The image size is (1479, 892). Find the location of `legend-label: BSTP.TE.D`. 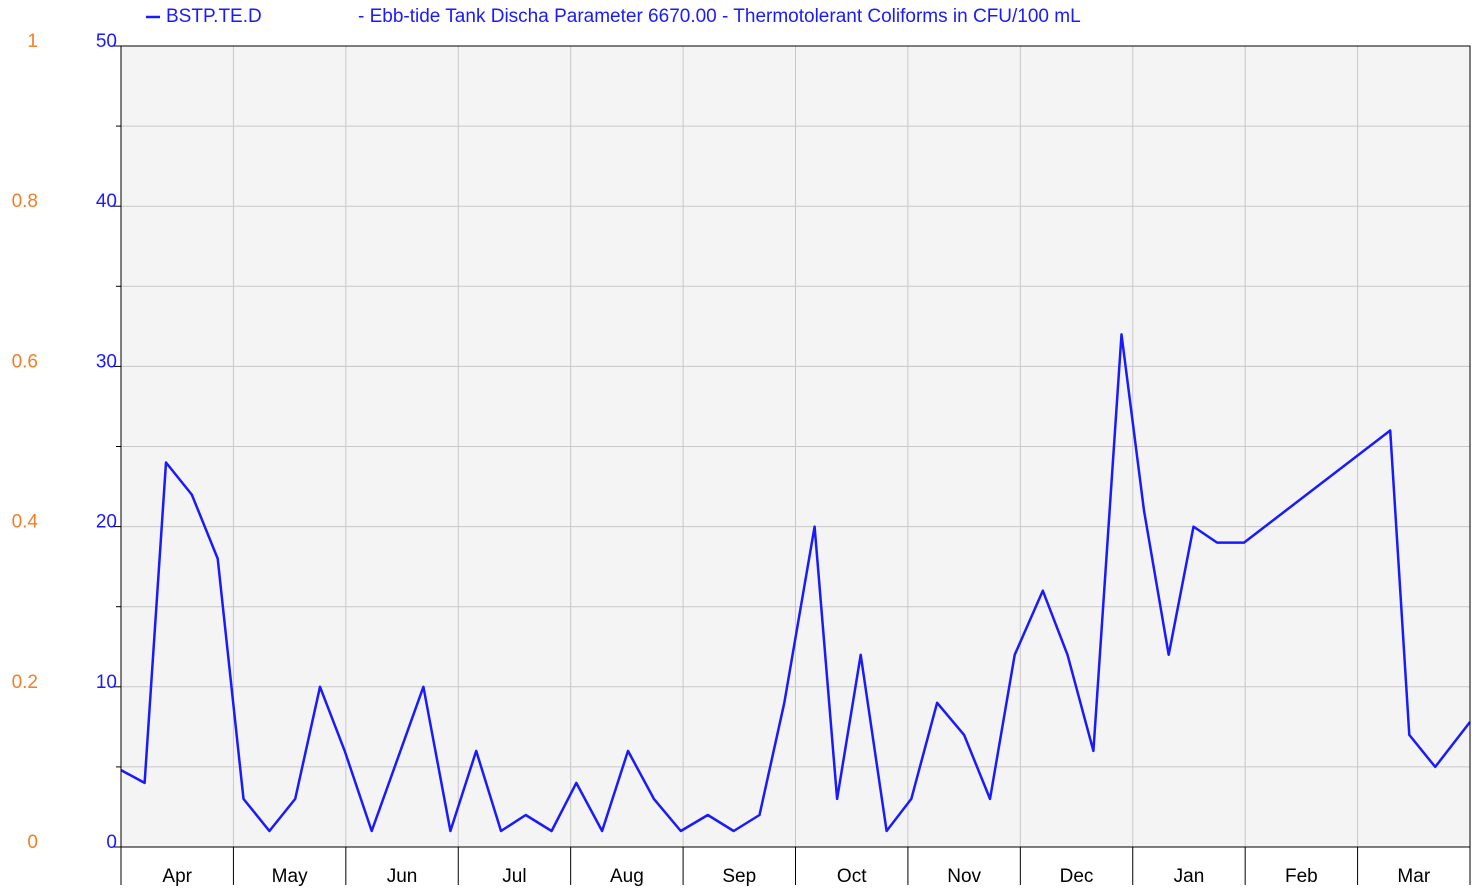

legend-label: BSTP.TE.D is located at coordinates (214, 16).